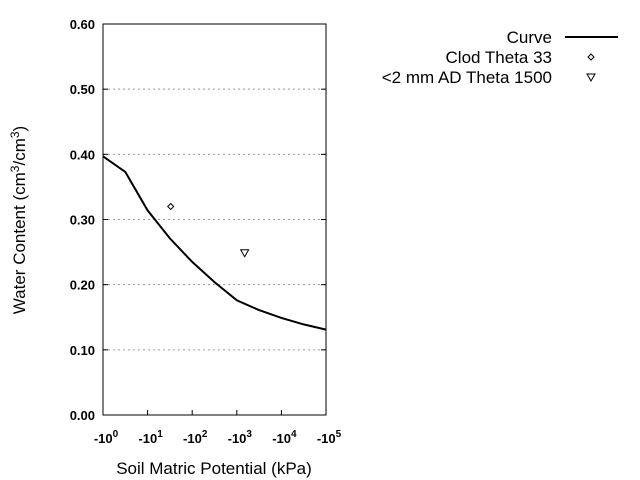  I want to click on curve-line, so click(214, 243).